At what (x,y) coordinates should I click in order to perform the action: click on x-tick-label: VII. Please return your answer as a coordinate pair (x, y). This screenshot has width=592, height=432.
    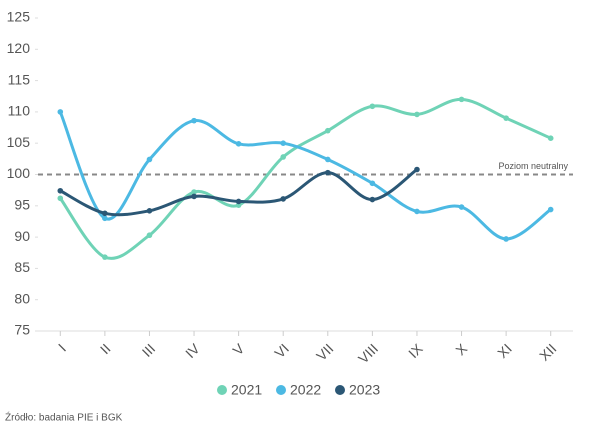
    Looking at the image, I should click on (324, 351).